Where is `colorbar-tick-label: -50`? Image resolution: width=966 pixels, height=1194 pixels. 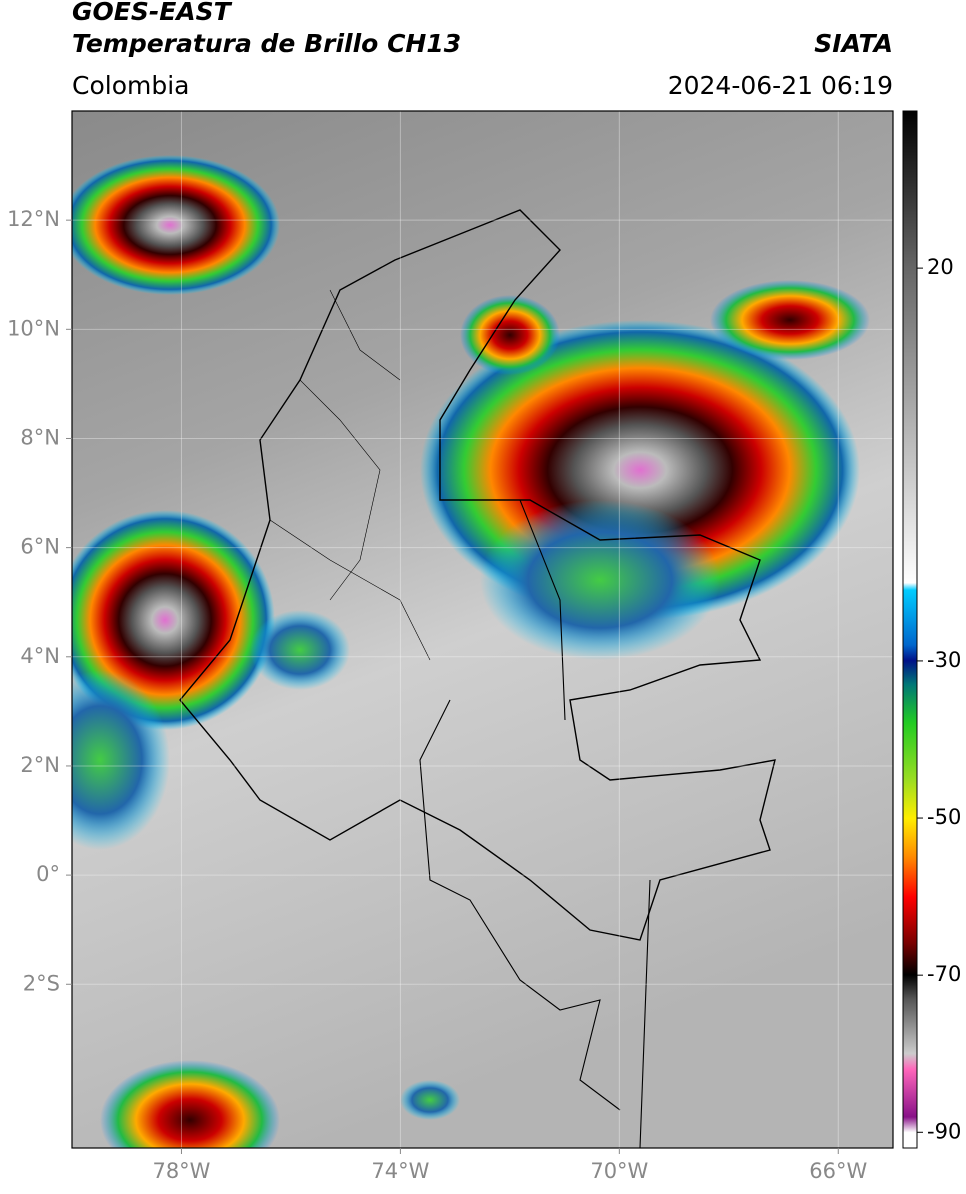 colorbar-tick-label: -50 is located at coordinates (944, 817).